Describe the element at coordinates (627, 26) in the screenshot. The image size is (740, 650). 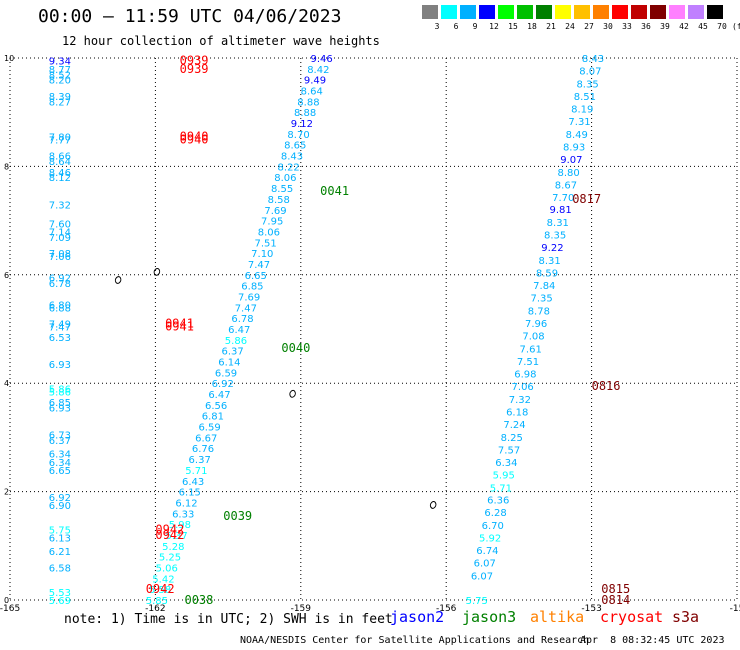
I see `colorbar-label: 33` at that location.